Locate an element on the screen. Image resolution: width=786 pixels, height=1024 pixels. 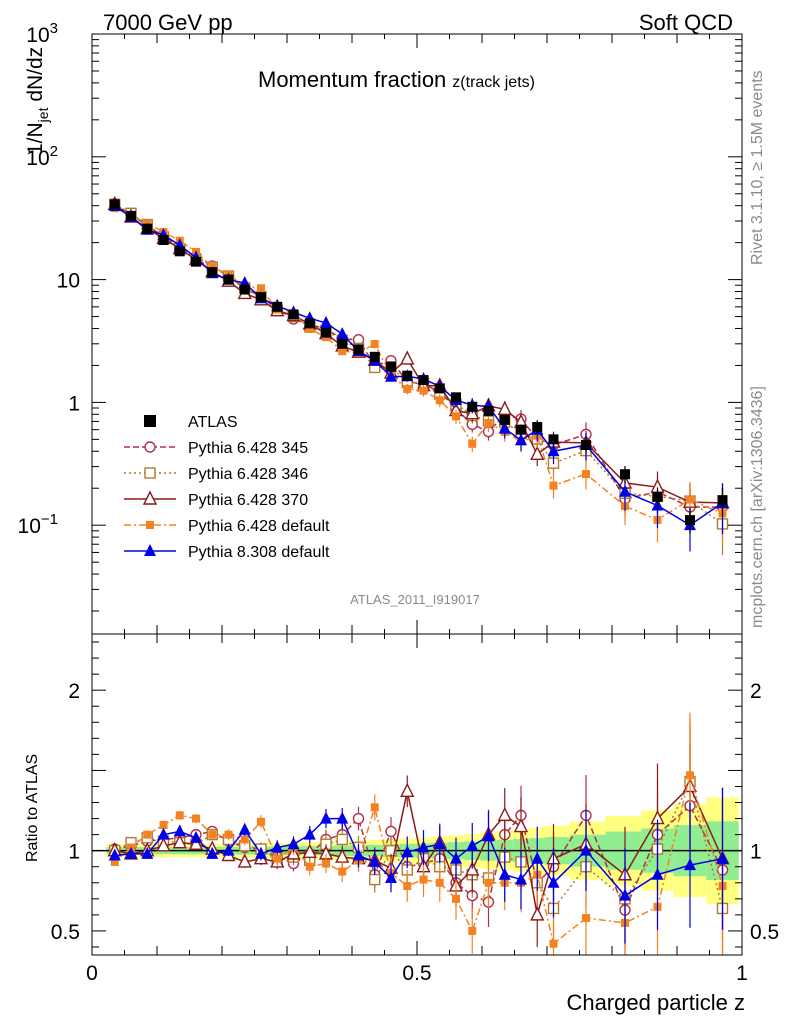
x-tick-label: 0 is located at coordinates (92, 973).